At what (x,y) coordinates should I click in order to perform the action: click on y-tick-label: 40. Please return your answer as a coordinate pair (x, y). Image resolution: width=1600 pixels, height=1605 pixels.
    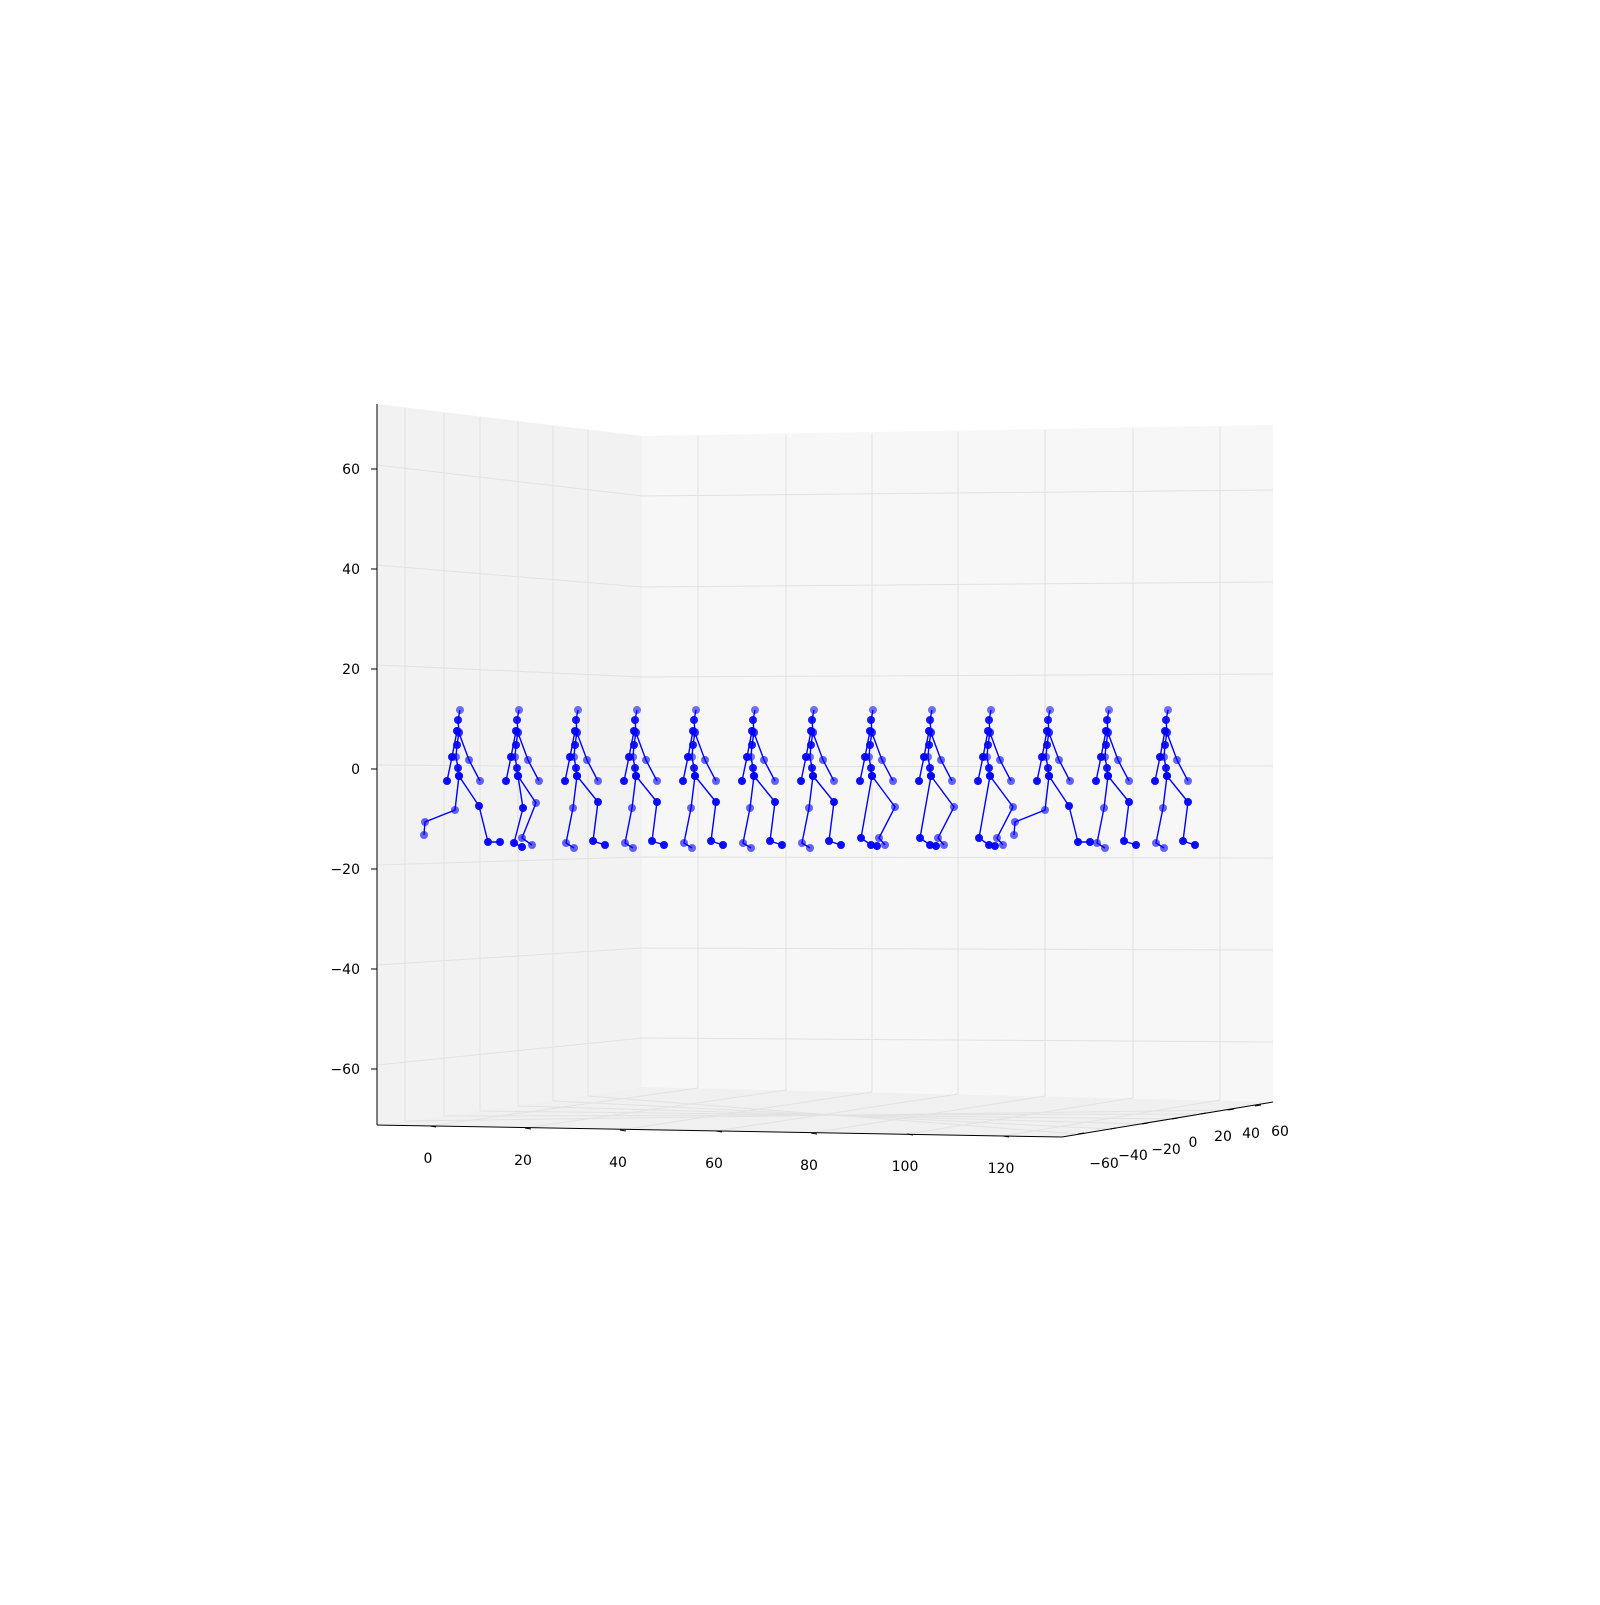
    Looking at the image, I should click on (1251, 1134).